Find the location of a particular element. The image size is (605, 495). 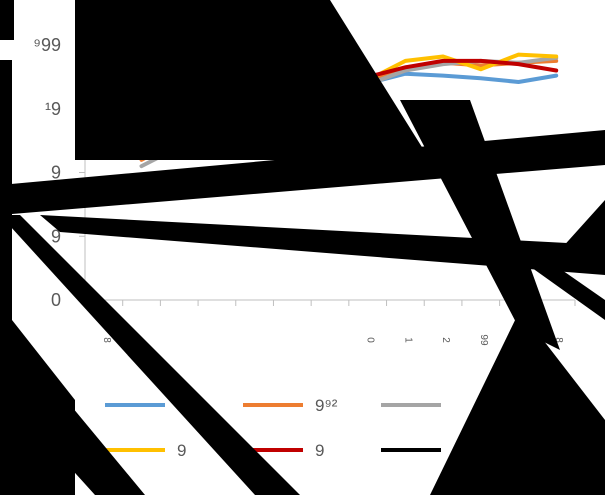

y-tick-label: 0 is located at coordinates (56, 300).